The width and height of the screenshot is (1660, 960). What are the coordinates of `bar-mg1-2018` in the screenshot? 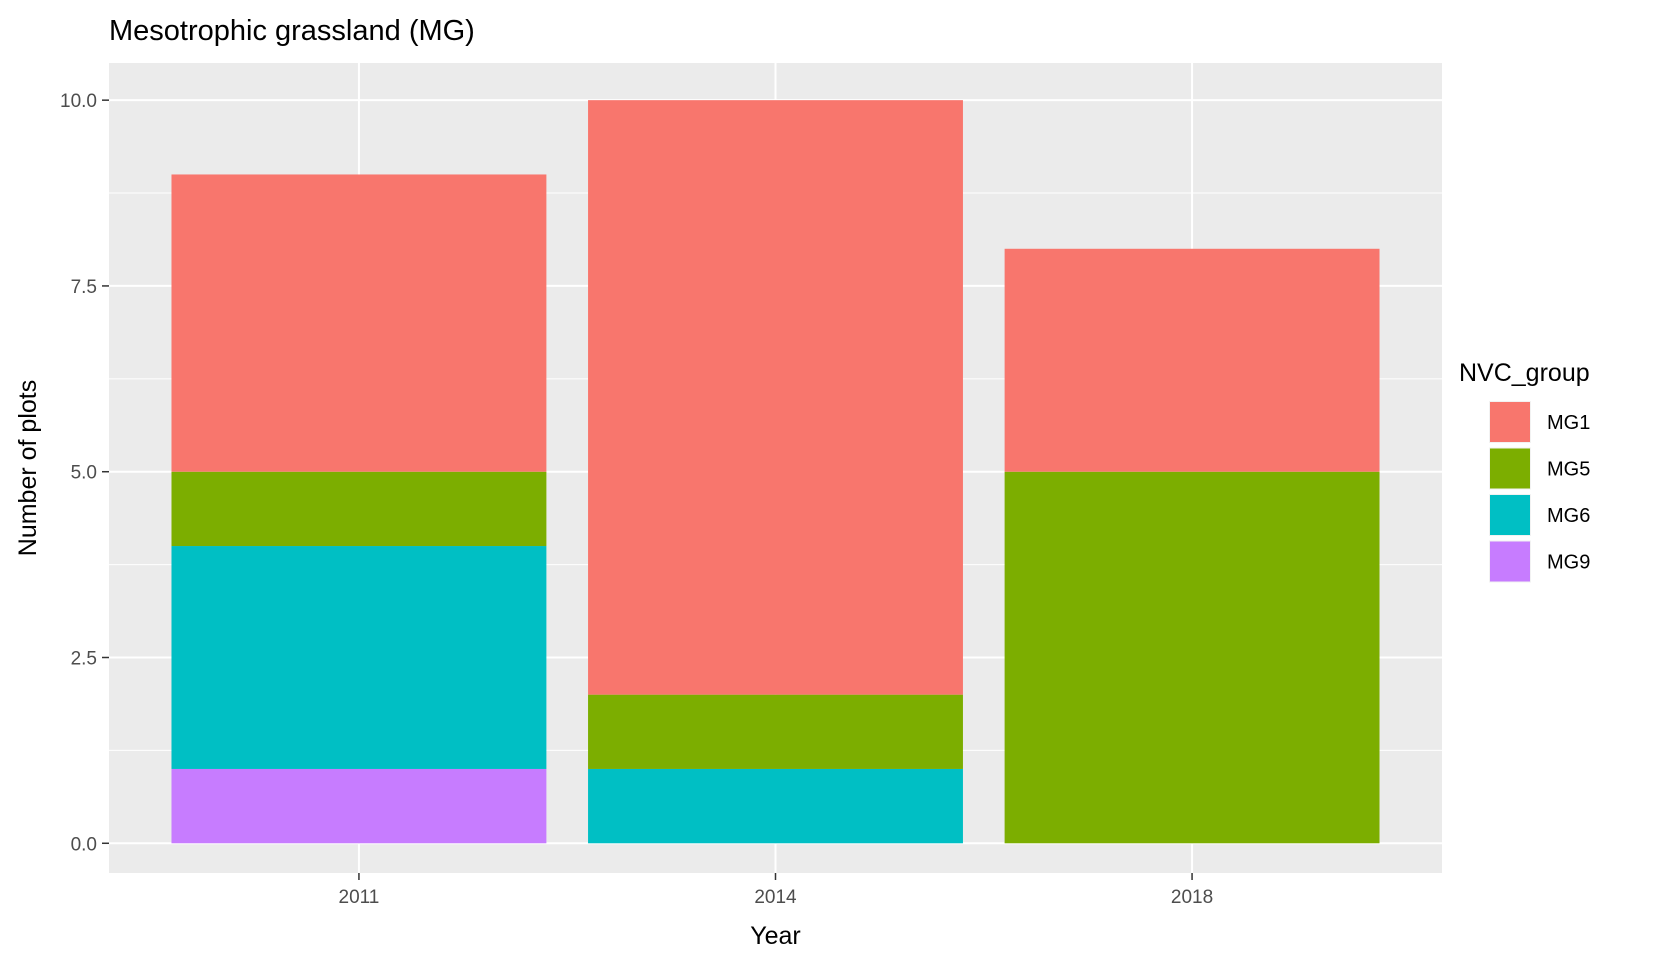 It's located at (1192, 360).